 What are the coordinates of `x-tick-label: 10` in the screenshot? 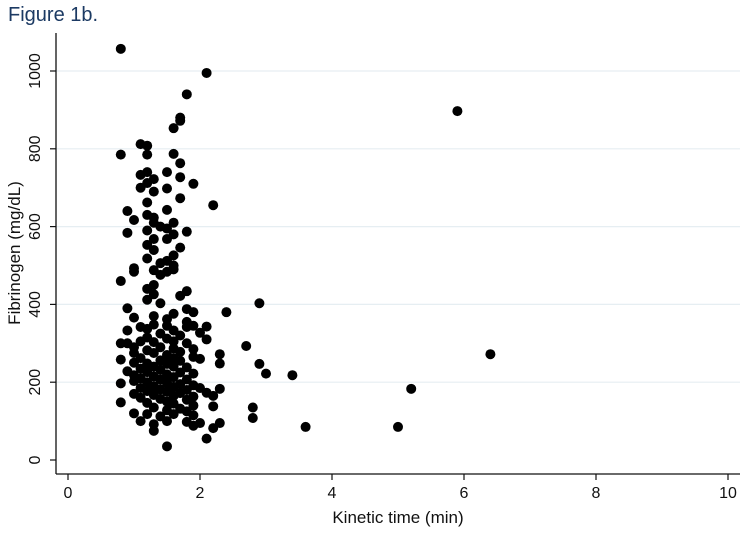 It's located at (728, 493).